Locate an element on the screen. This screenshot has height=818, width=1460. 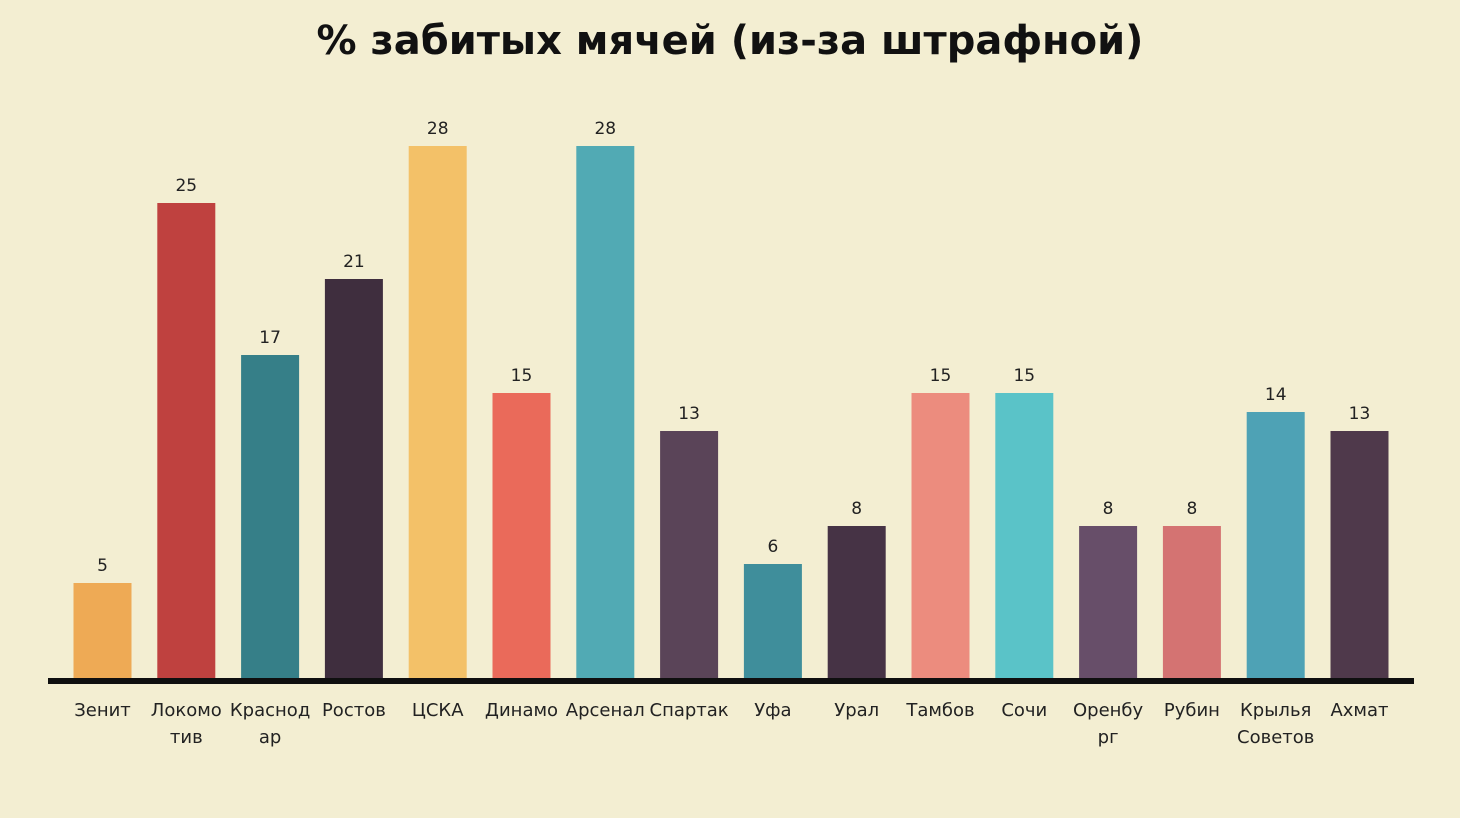
category-label-line: Зенит is located at coordinates (102, 710).